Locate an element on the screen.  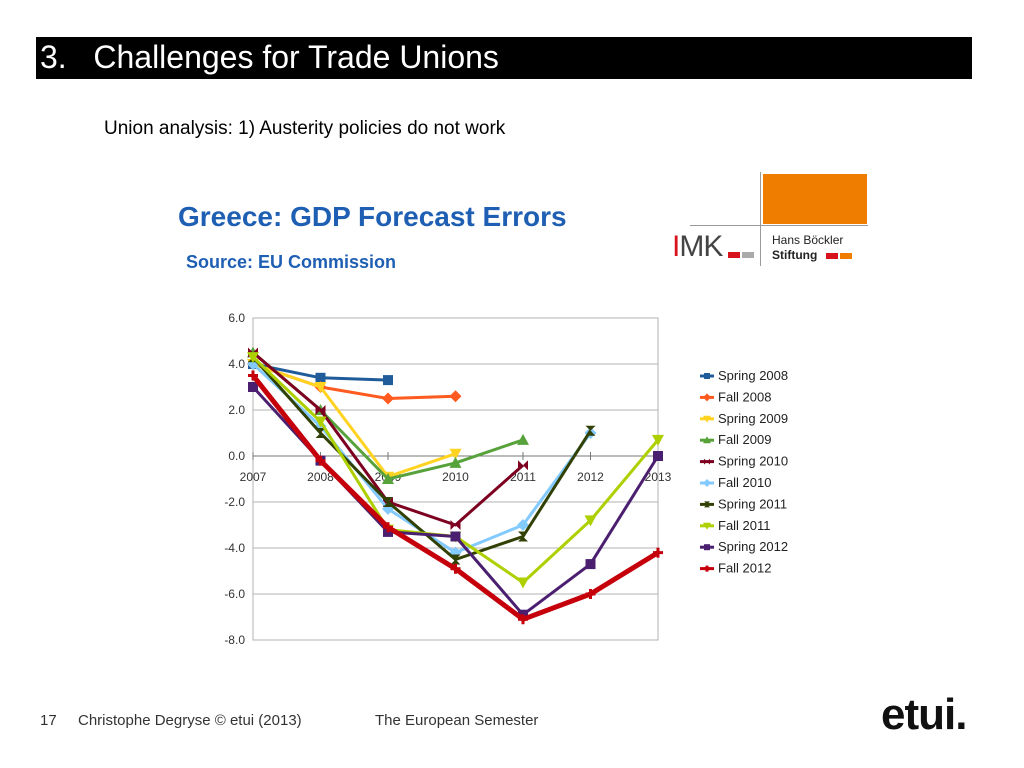
legend-label: Fall 2012 is located at coordinates (744, 568).